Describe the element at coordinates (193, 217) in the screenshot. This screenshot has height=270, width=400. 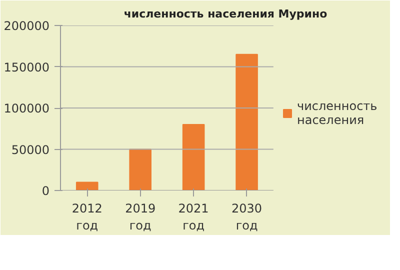
I see `x-tick-label: 2021 год` at that location.